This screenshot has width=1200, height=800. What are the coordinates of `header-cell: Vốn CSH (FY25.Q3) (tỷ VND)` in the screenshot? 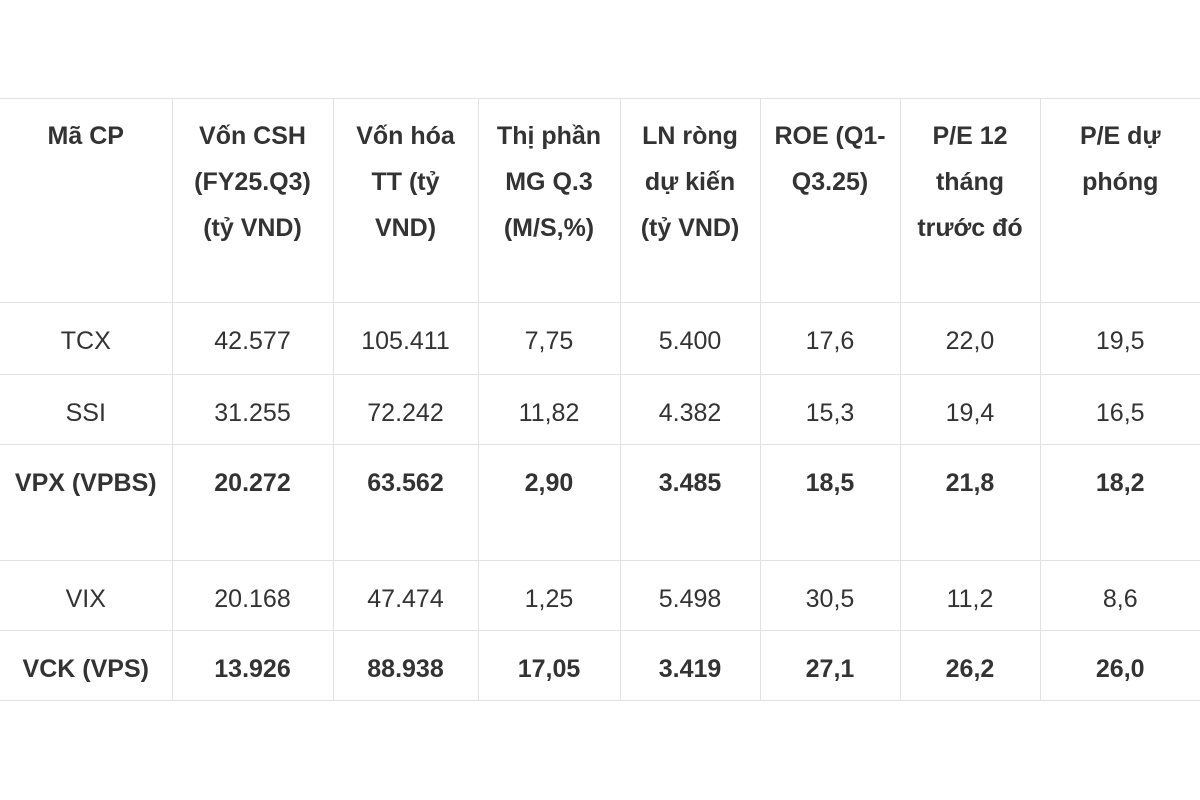 It's located at (252, 200).